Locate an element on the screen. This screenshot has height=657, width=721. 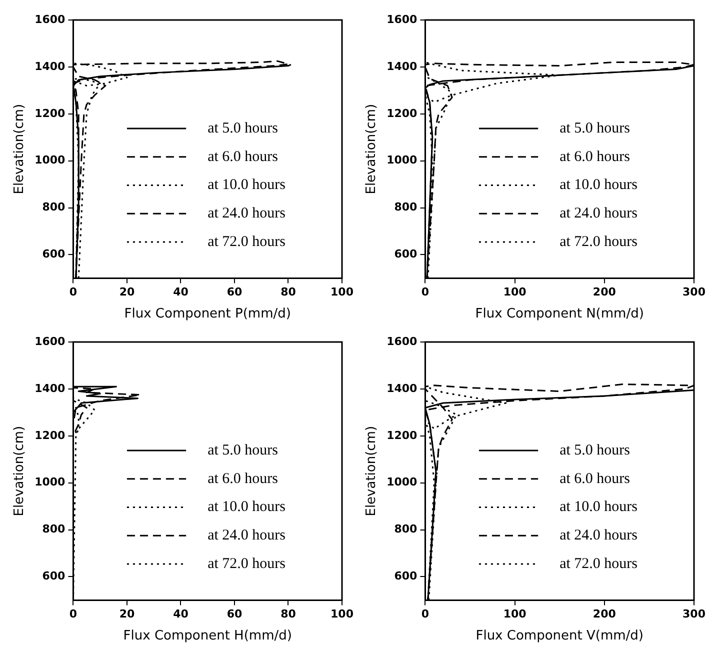
x-axis-title: Flux Component H(mm/d) is located at coordinates (207, 636).